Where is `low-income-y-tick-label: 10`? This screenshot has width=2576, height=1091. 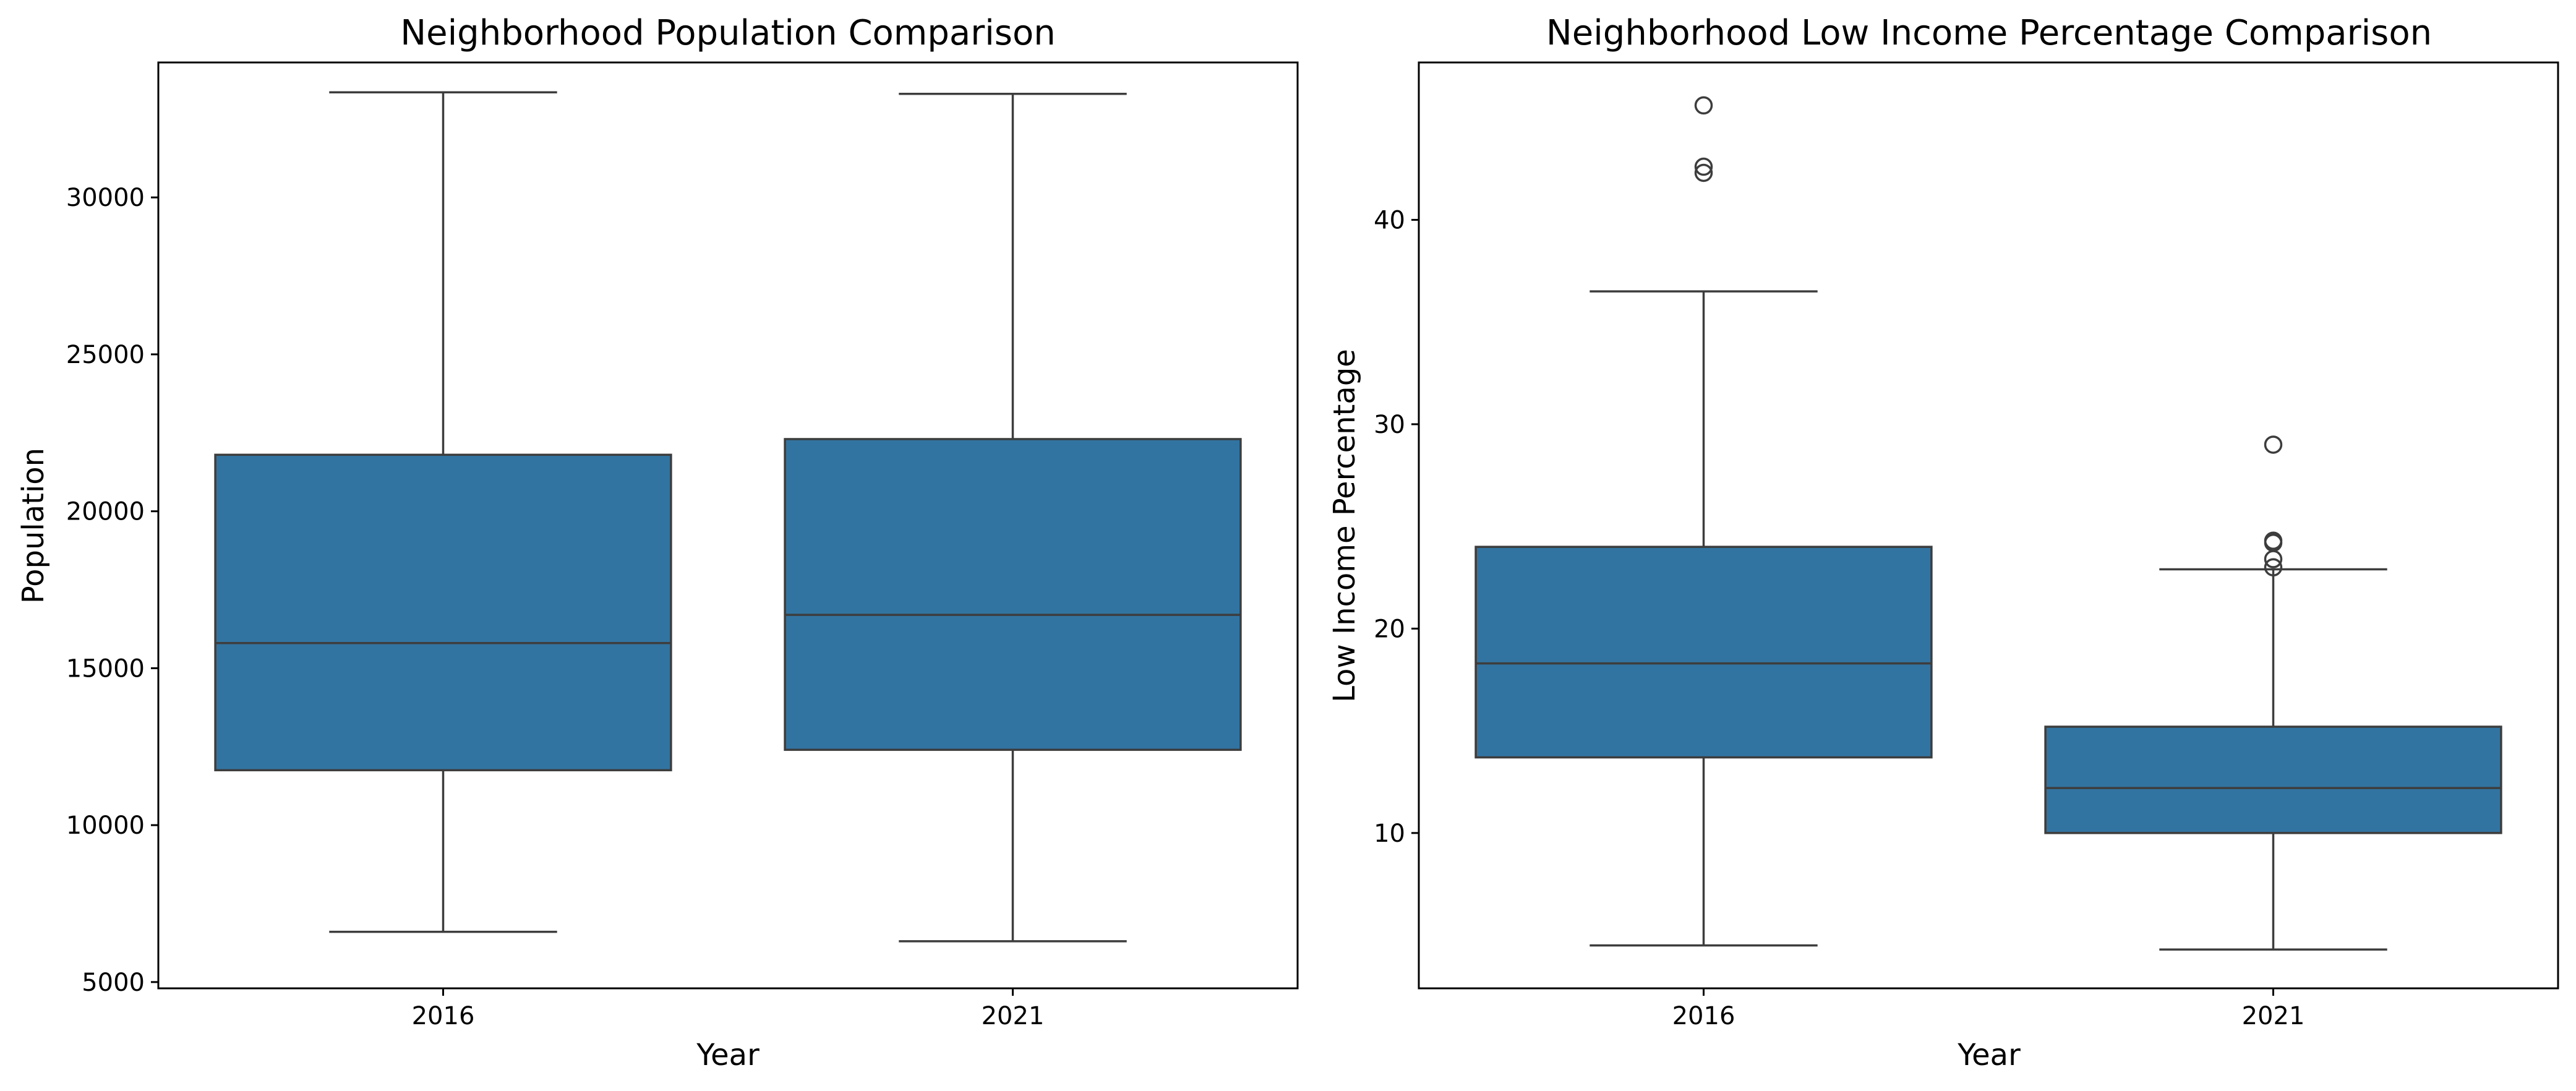 low-income-y-tick-label: 10 is located at coordinates (1389, 834).